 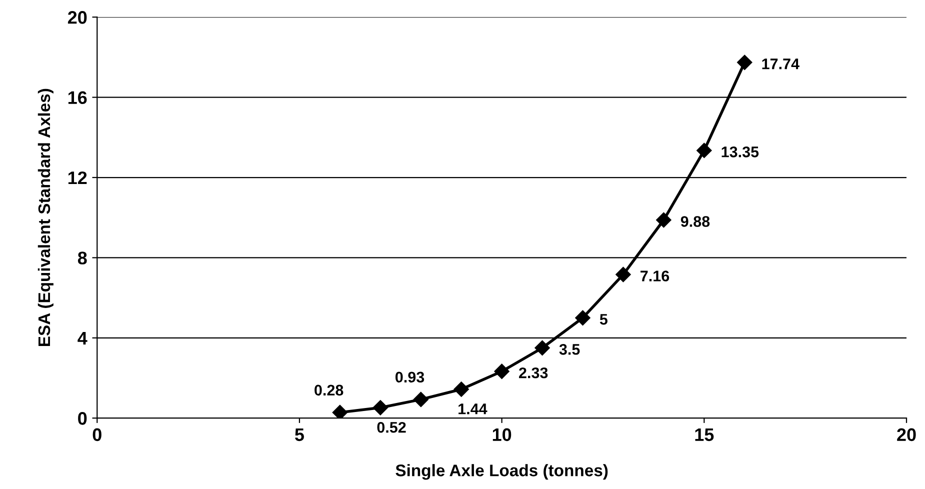 I want to click on y-tick-label: 16, so click(x=77, y=97).